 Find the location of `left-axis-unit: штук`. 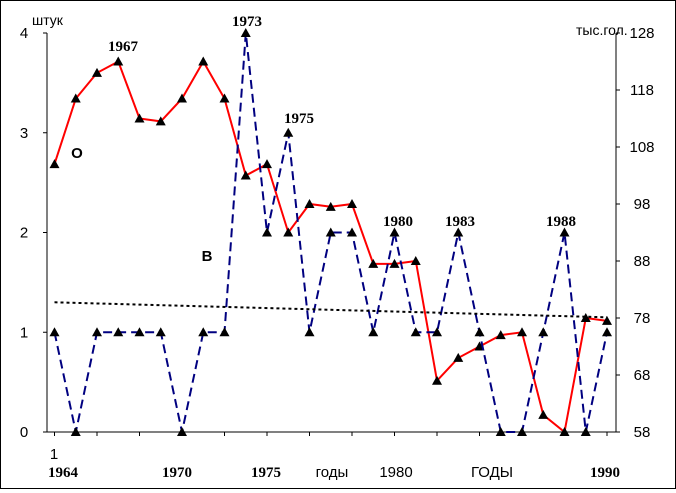

left-axis-unit: штук is located at coordinates (48, 20).